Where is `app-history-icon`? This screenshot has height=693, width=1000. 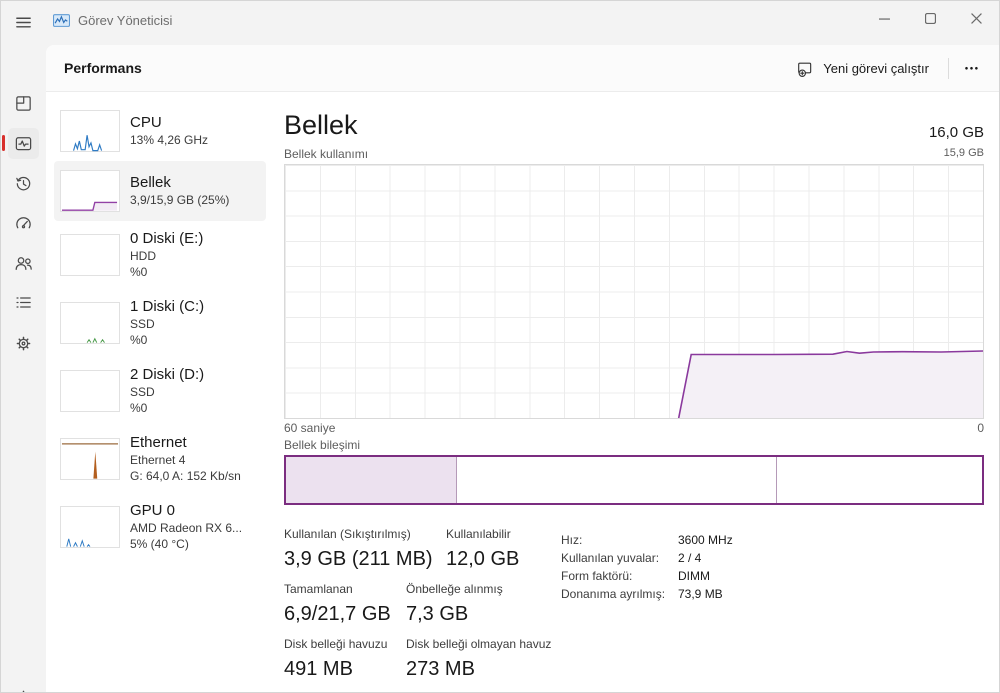 app-history-icon is located at coordinates (23, 183).